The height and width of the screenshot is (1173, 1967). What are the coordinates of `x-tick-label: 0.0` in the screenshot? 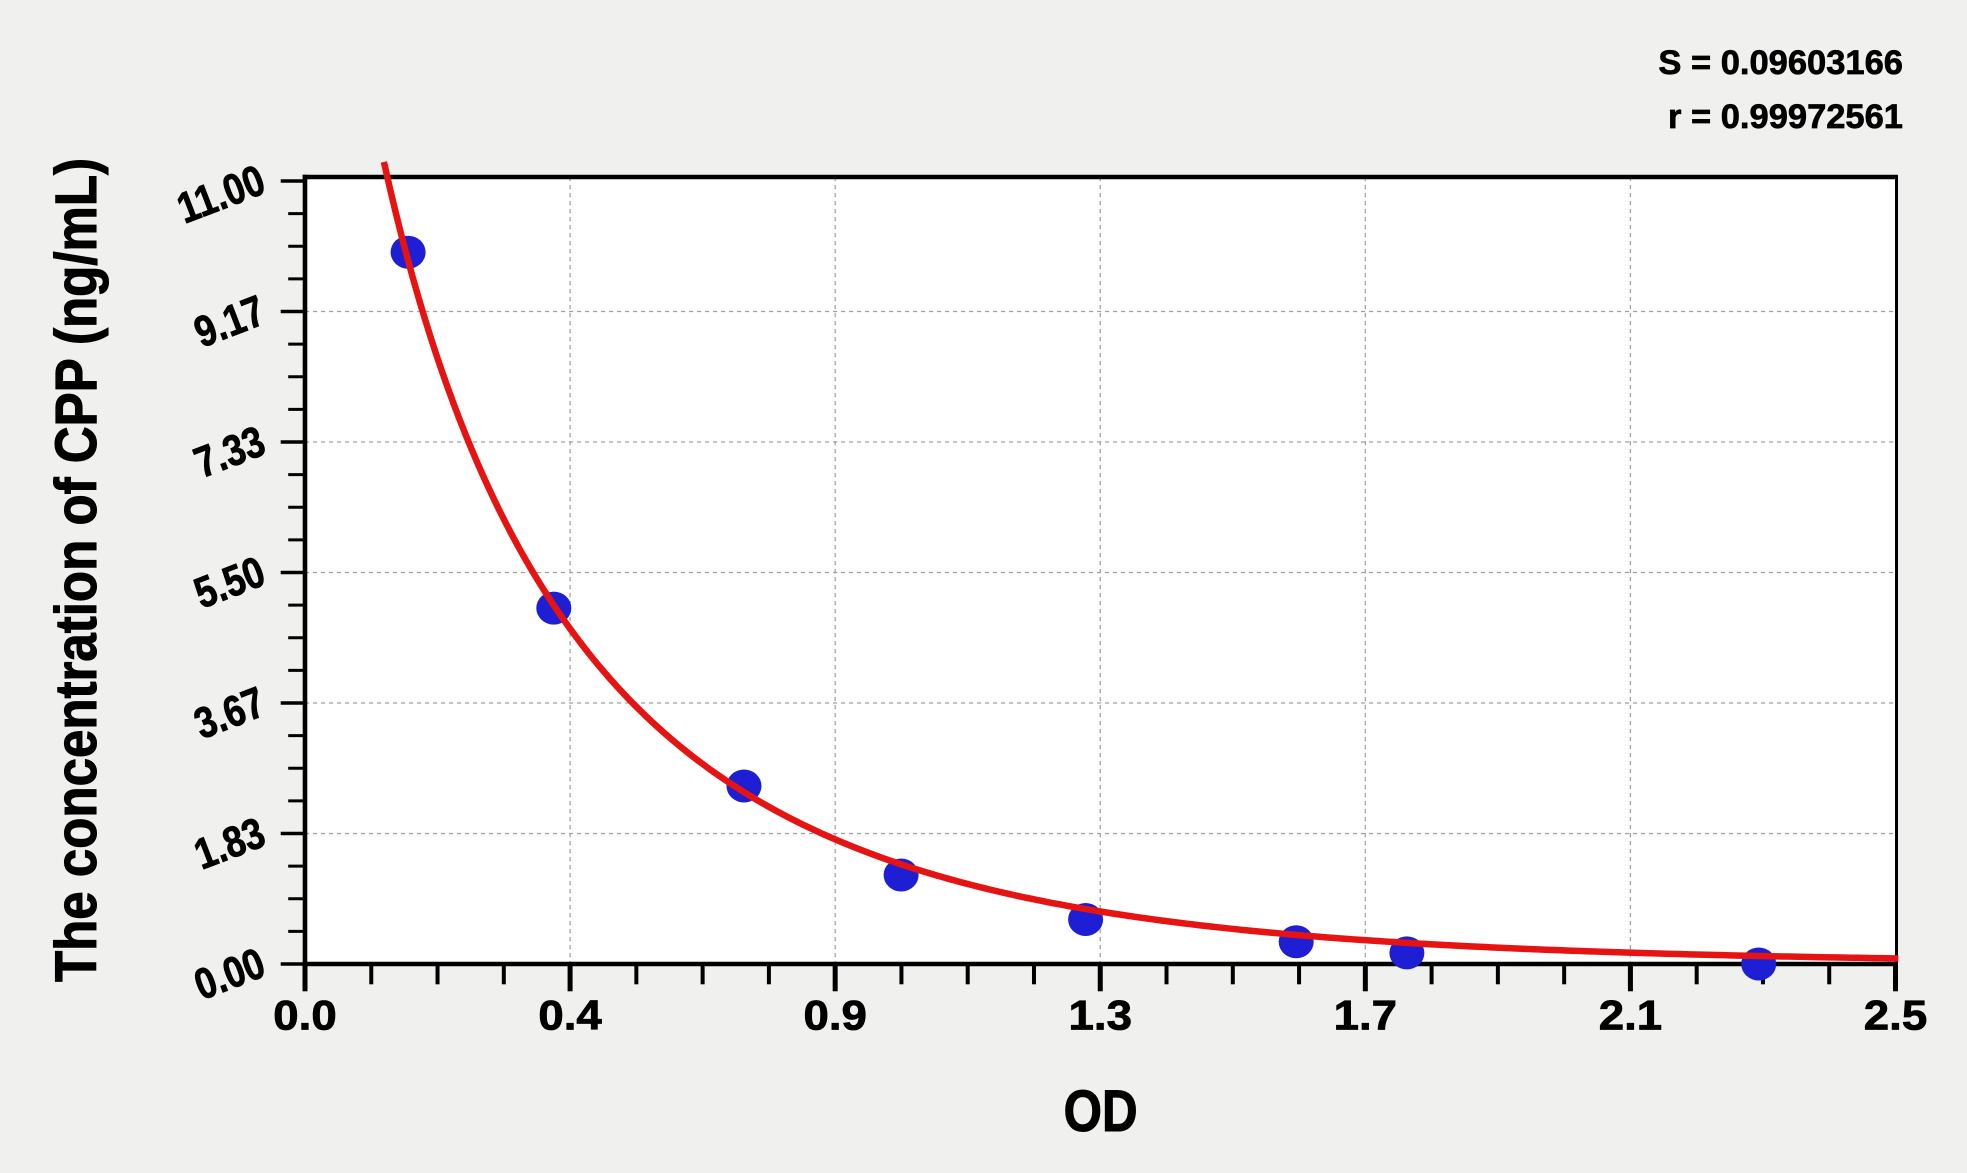 It's located at (304, 1016).